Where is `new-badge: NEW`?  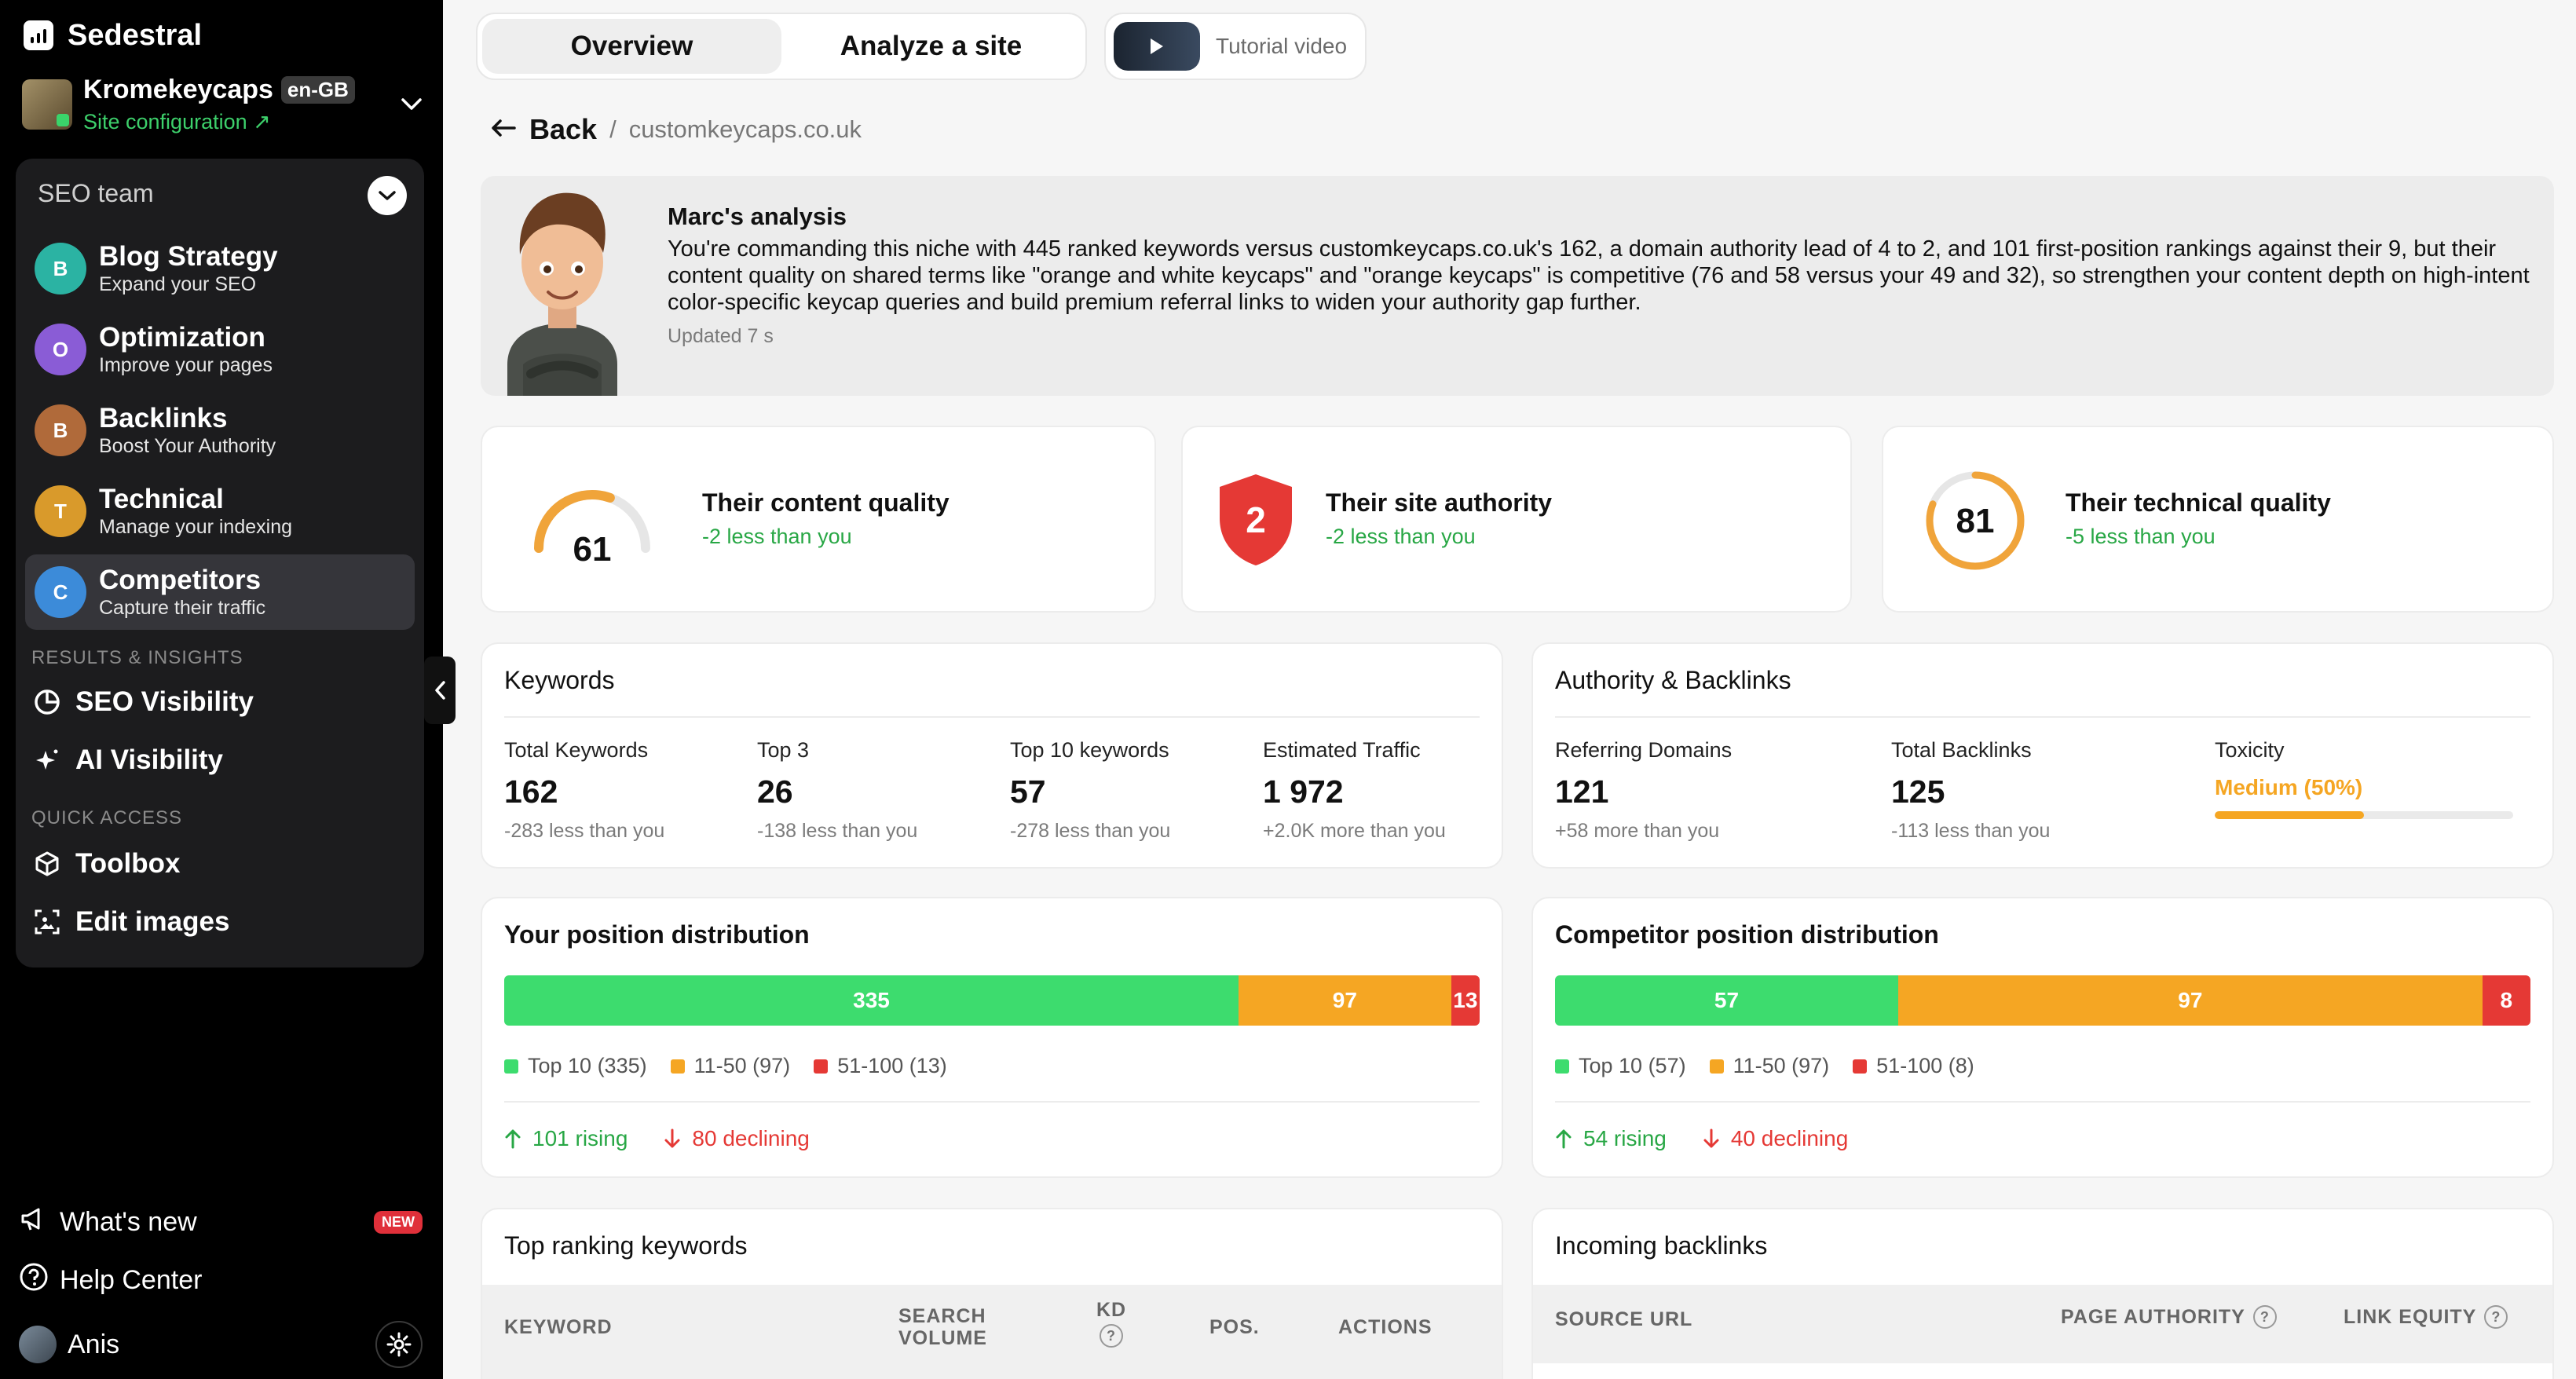
new-badge: NEW is located at coordinates (399, 1222).